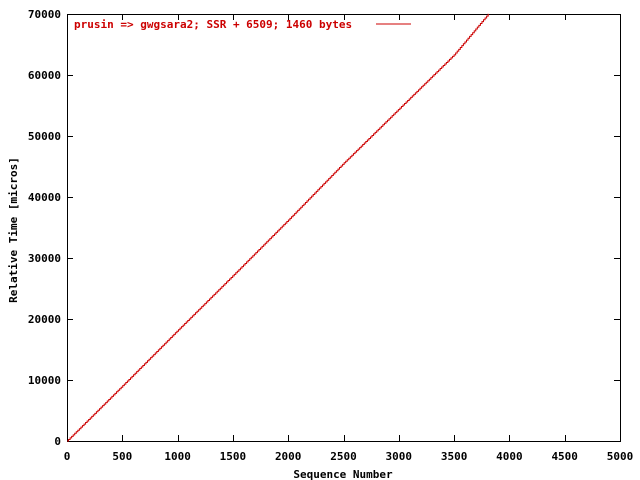 The width and height of the screenshot is (640, 480). What do you see at coordinates (44, 75) in the screenshot?
I see `y-tick-label: 60000` at bounding box center [44, 75].